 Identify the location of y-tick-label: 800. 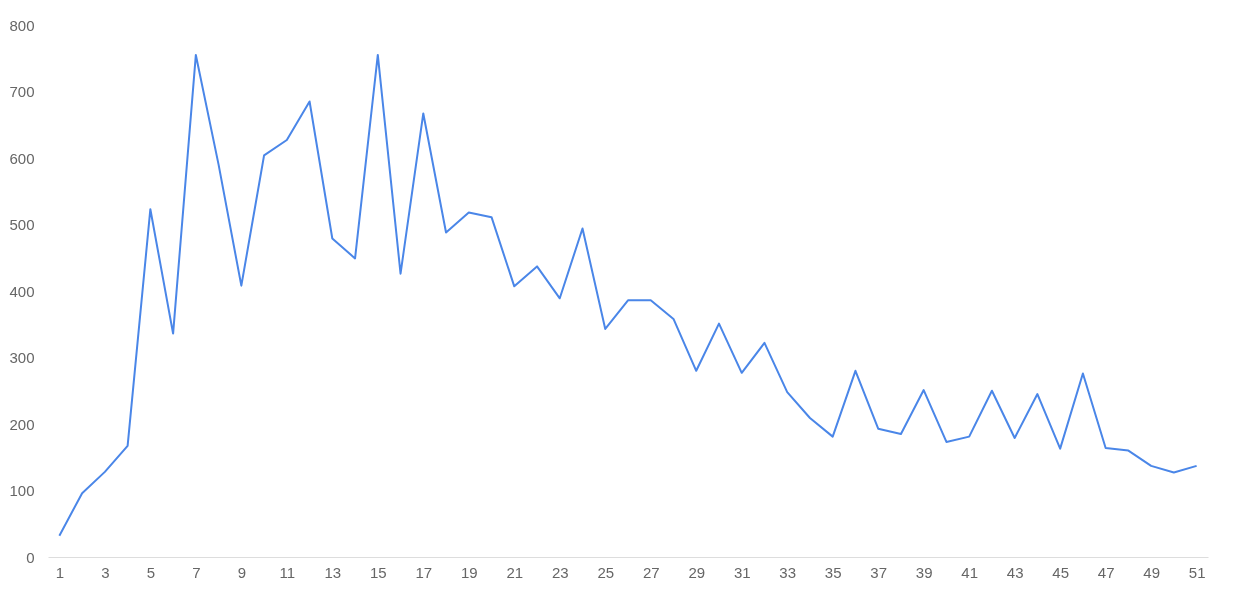
(22, 25).